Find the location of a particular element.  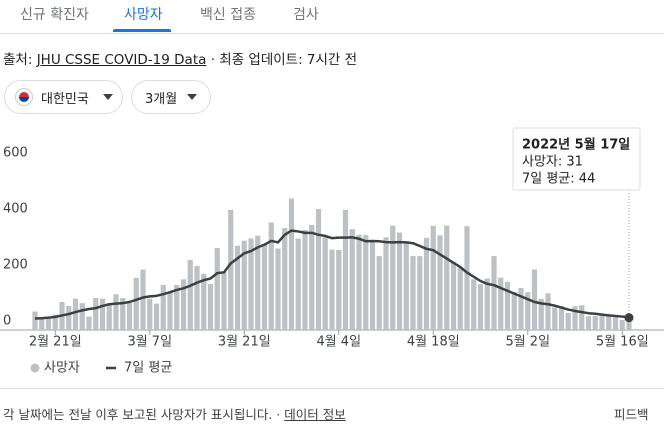

range-dropdown: 3개월 is located at coordinates (171, 97).